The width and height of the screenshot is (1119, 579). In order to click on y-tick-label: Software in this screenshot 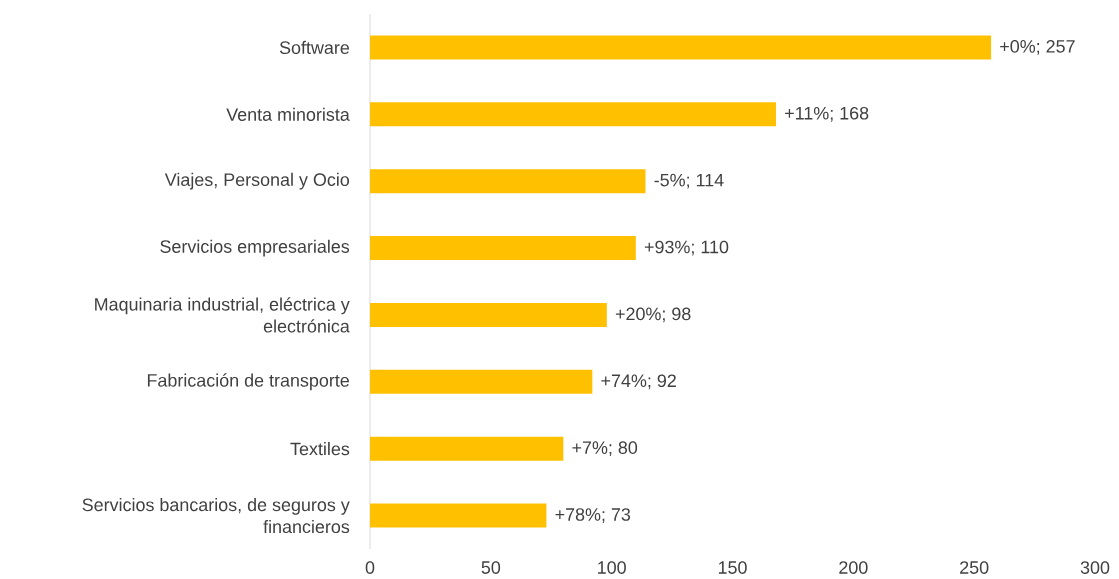, I will do `click(314, 47)`.